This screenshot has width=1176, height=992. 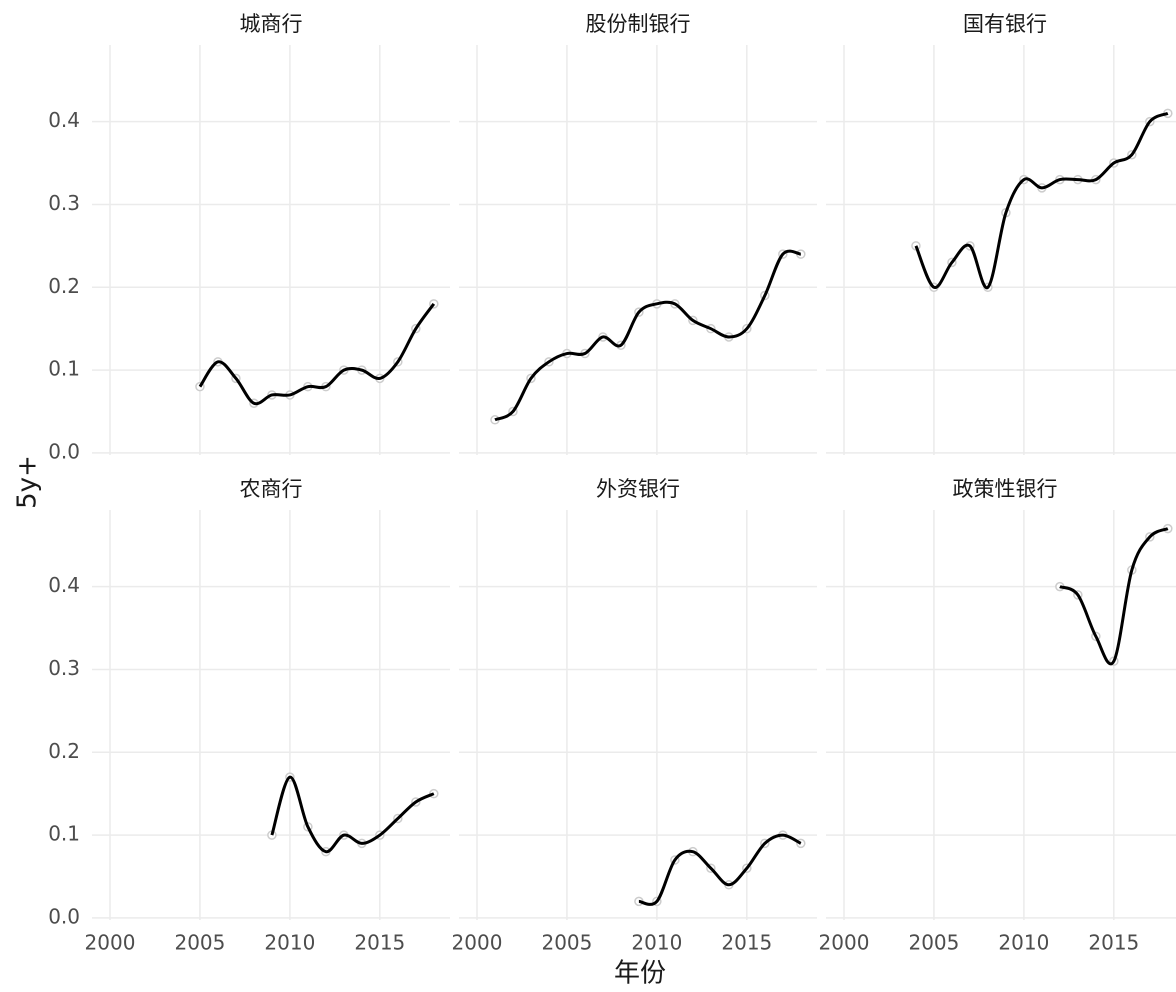 What do you see at coordinates (638, 24) in the screenshot?
I see `facet-title: 股份制银行` at bounding box center [638, 24].